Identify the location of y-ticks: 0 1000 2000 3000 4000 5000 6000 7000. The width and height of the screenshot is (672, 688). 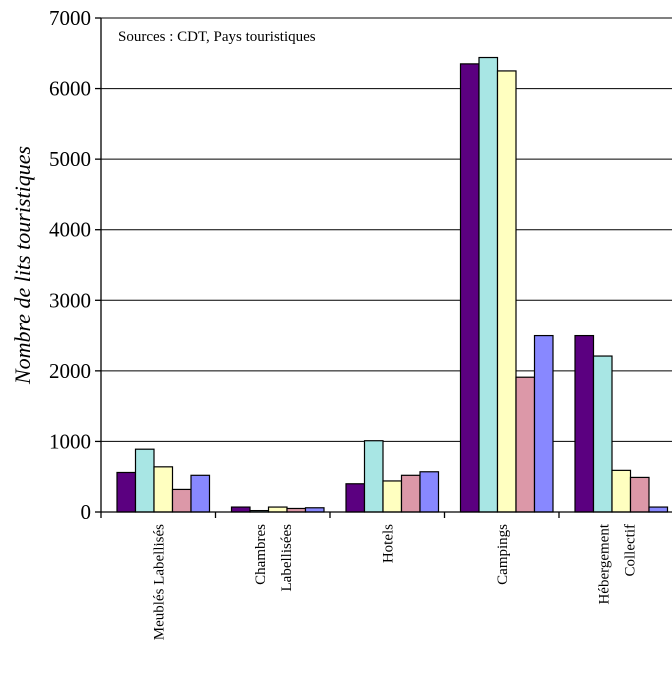
(75, 265).